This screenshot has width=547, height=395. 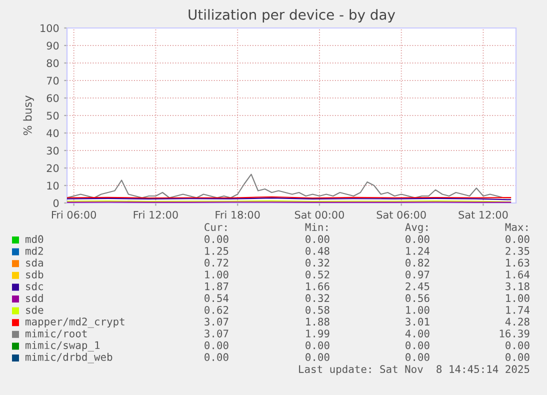 What do you see at coordinates (52, 63) in the screenshot?
I see `y-tick-label: 80` at bounding box center [52, 63].